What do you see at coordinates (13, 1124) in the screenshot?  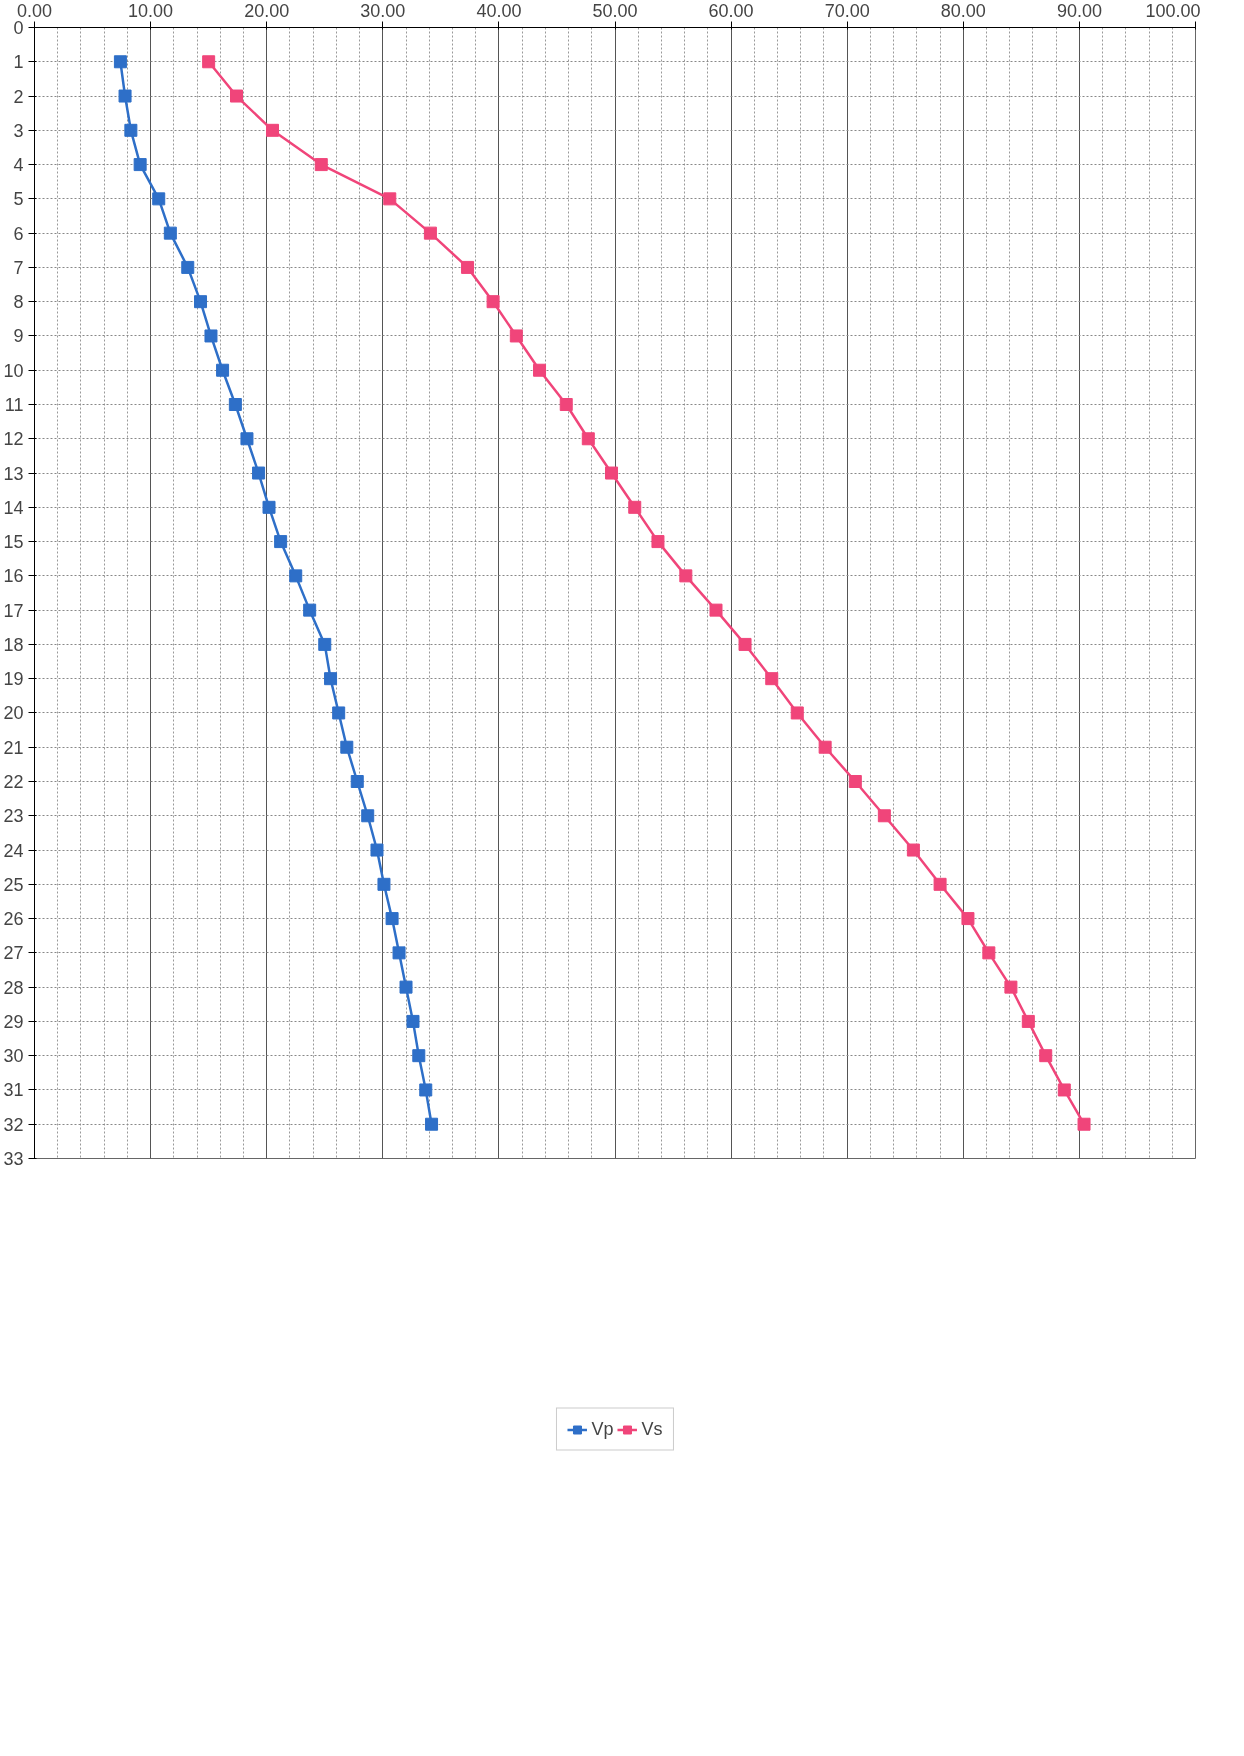 I see `y-tick-label: 32` at bounding box center [13, 1124].